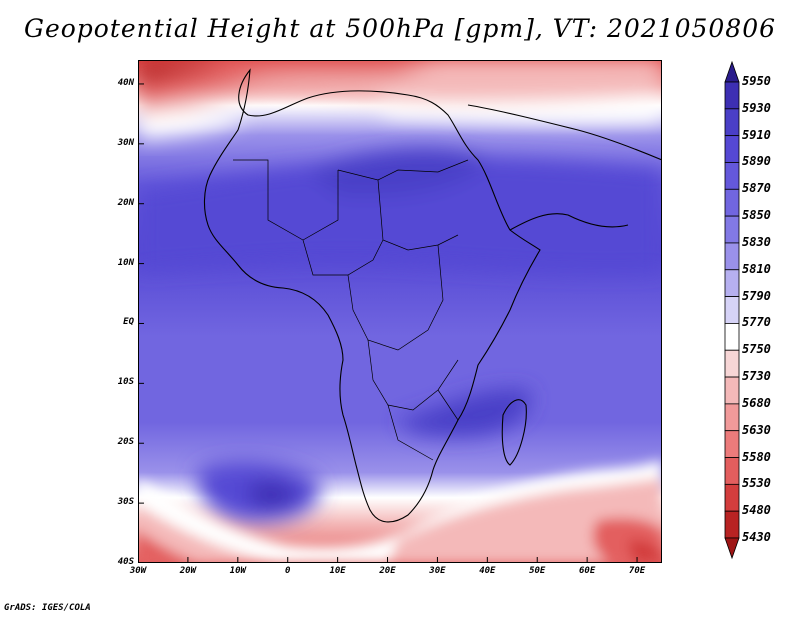 The image size is (800, 618). Describe the element at coordinates (756, 268) in the screenshot. I see `colorbar-label: 5810` at that location.